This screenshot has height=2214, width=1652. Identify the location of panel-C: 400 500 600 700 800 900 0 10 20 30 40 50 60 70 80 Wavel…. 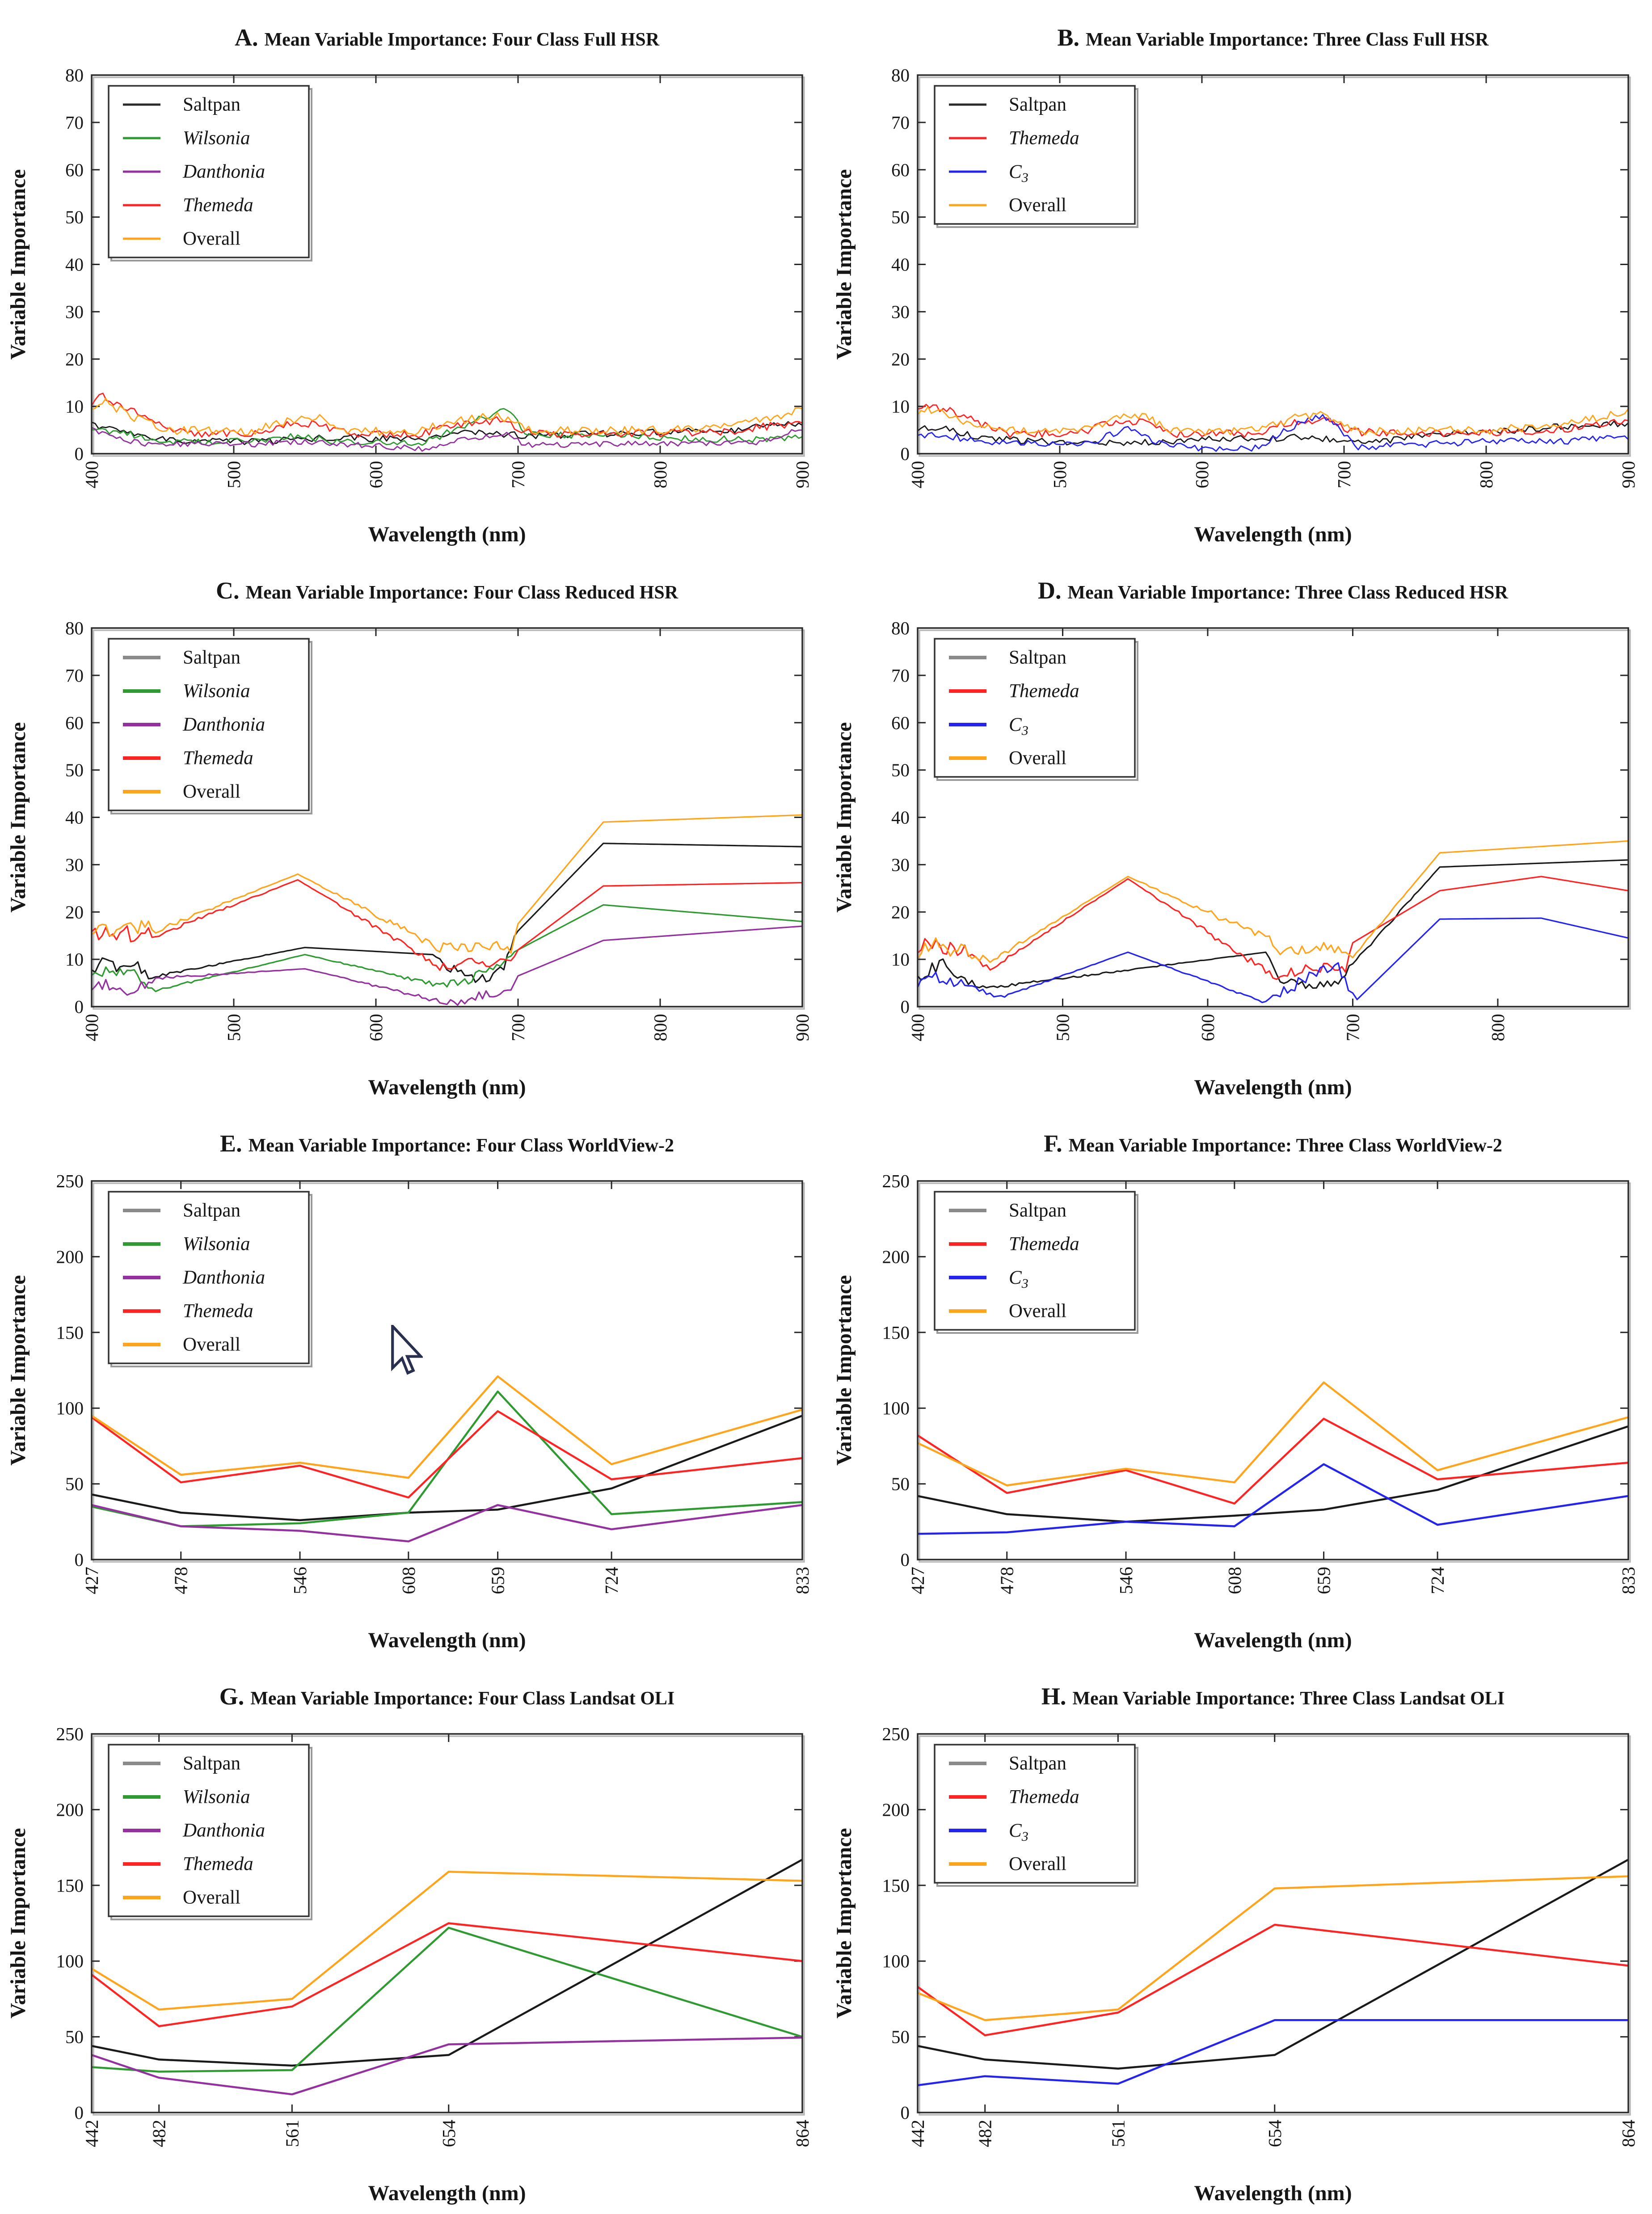
(413, 829).